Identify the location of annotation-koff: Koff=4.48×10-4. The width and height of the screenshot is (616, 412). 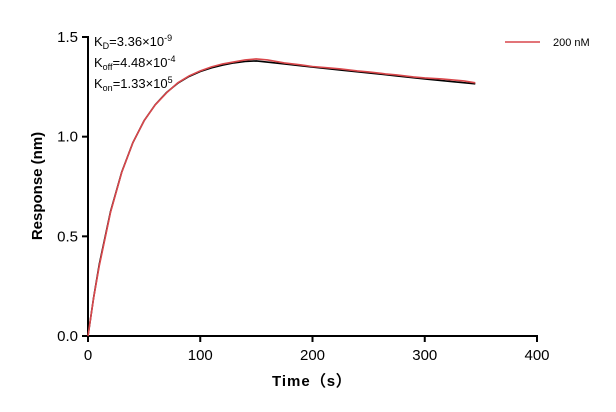
(134, 63).